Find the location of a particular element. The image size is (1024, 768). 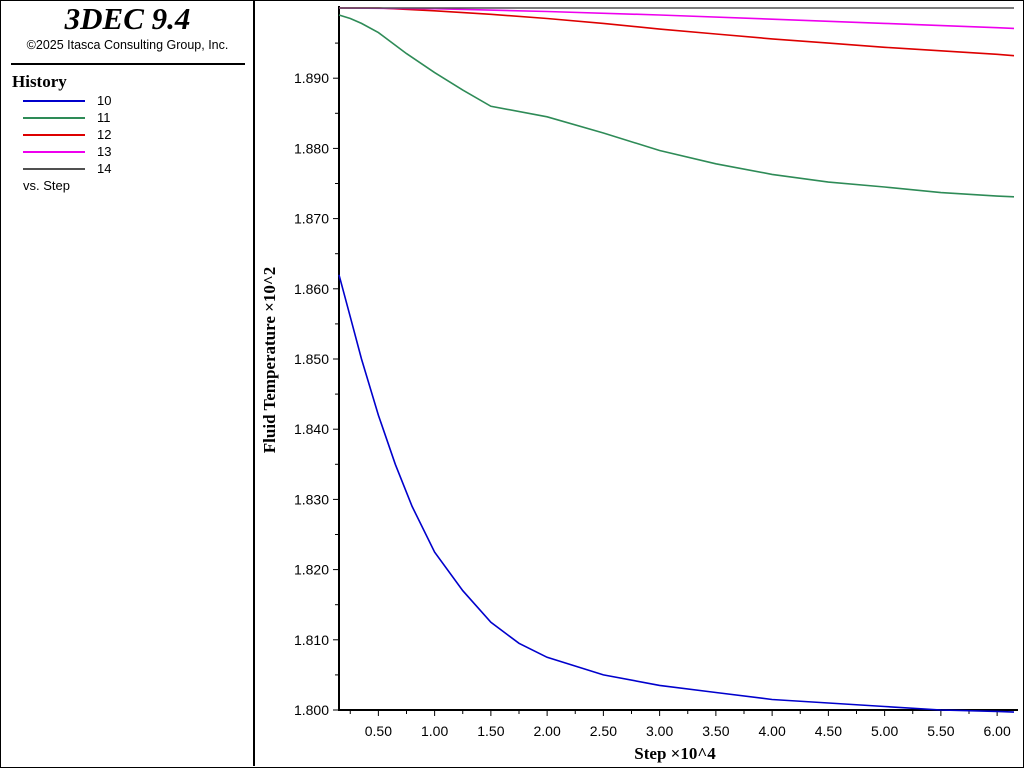

copyright-notice: ©2025 Itasca Consulting Group, Inc. is located at coordinates (127, 45).